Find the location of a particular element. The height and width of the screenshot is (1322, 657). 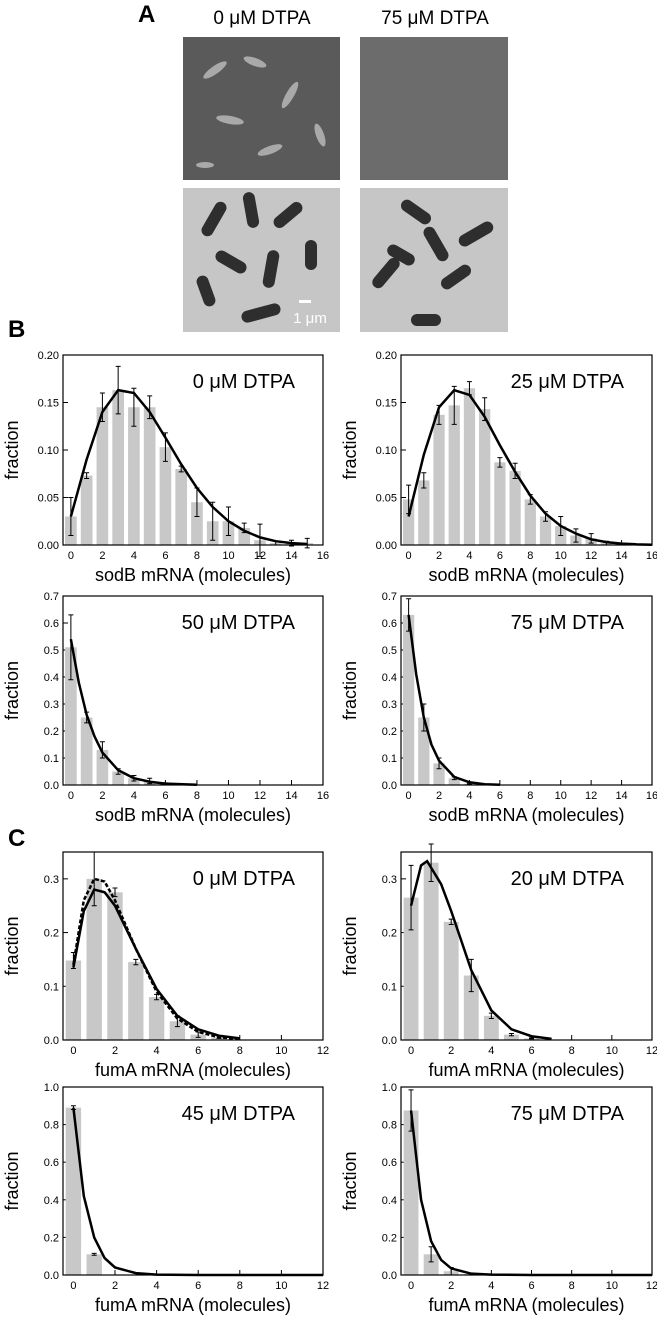

x-axis-label: sodB mRNA (molecules) is located at coordinates (193, 575).